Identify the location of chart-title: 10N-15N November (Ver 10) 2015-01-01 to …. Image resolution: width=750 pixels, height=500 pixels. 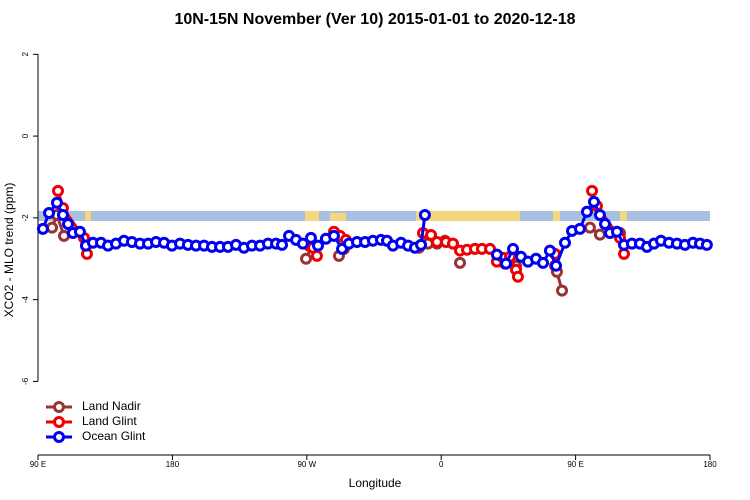
(374, 19).